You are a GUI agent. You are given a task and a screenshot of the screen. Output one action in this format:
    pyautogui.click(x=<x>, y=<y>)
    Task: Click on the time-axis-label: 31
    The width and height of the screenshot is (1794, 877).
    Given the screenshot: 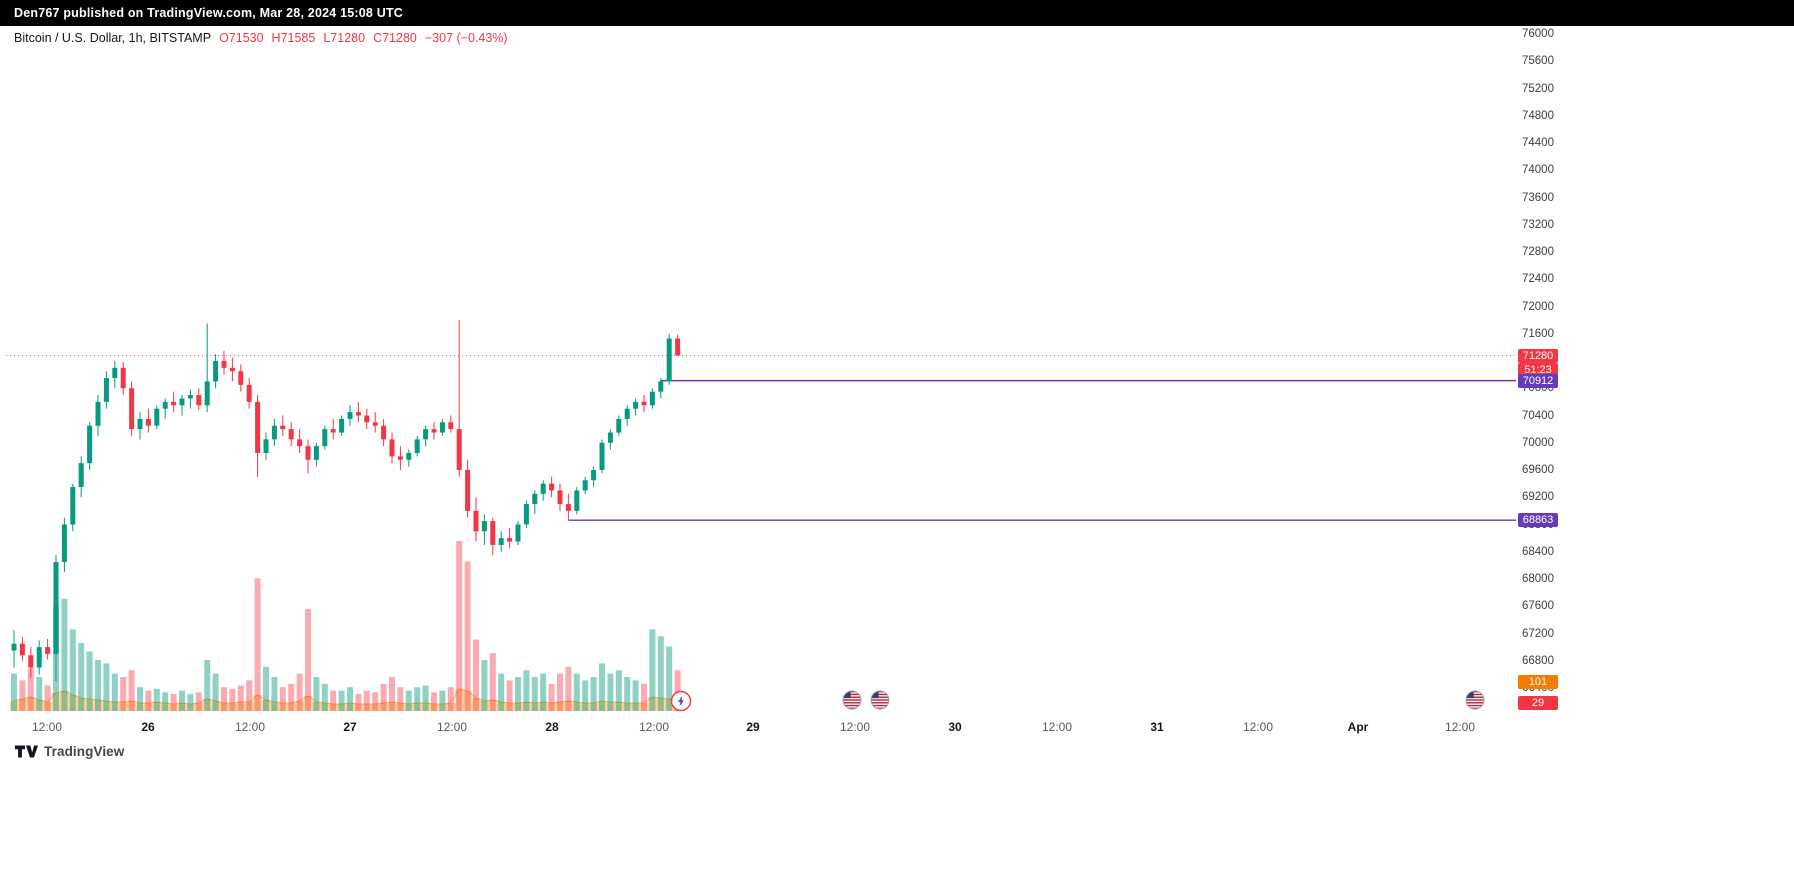 What is the action you would take?
    pyautogui.click(x=1157, y=727)
    